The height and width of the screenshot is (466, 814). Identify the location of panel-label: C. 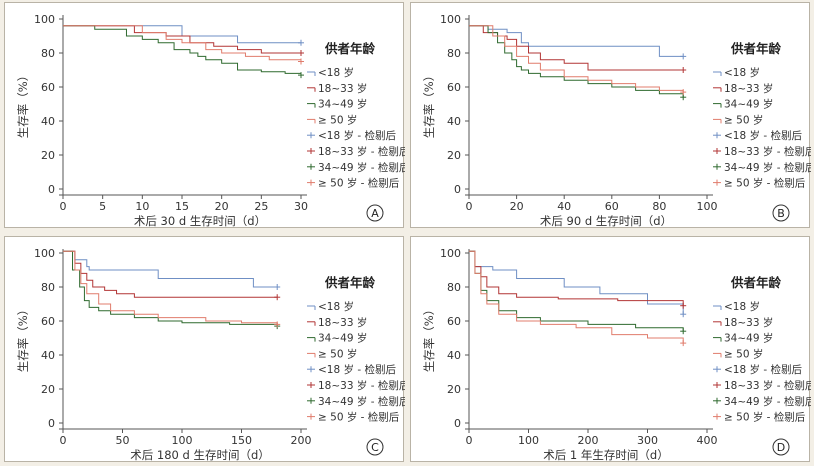
(375, 447).